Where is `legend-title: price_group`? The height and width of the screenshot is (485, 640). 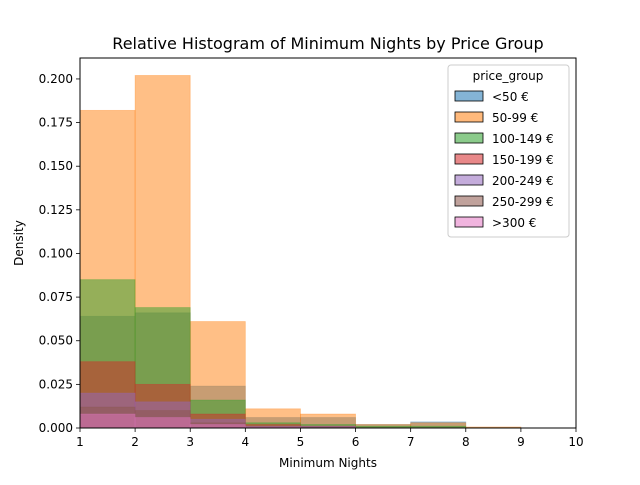
legend-title: price_group is located at coordinates (508, 76).